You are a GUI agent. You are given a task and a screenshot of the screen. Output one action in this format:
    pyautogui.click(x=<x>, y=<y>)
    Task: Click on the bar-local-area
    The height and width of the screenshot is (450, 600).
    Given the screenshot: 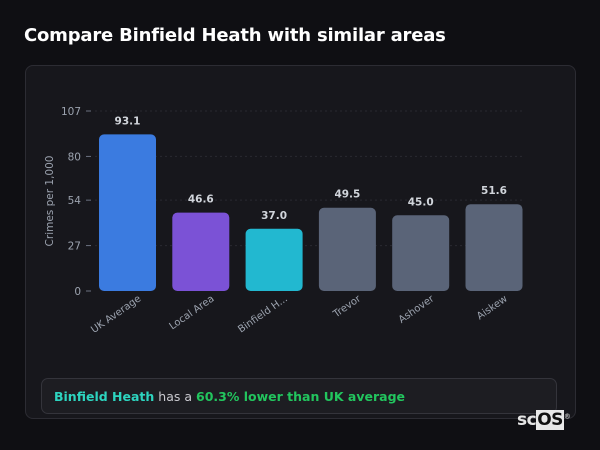 What is the action you would take?
    pyautogui.click(x=201, y=251)
    